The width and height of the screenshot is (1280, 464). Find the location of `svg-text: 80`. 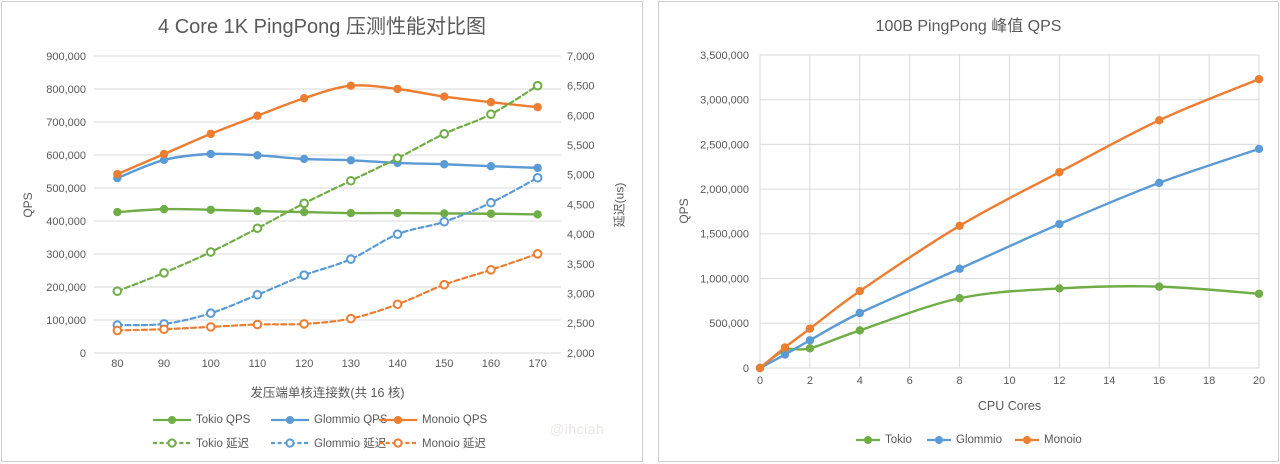

svg-text: 80 is located at coordinates (117, 364).